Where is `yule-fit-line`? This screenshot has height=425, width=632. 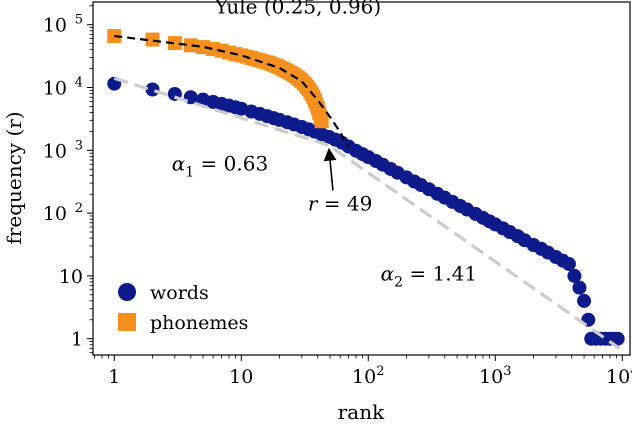 yule-fit-line is located at coordinates (232, 91).